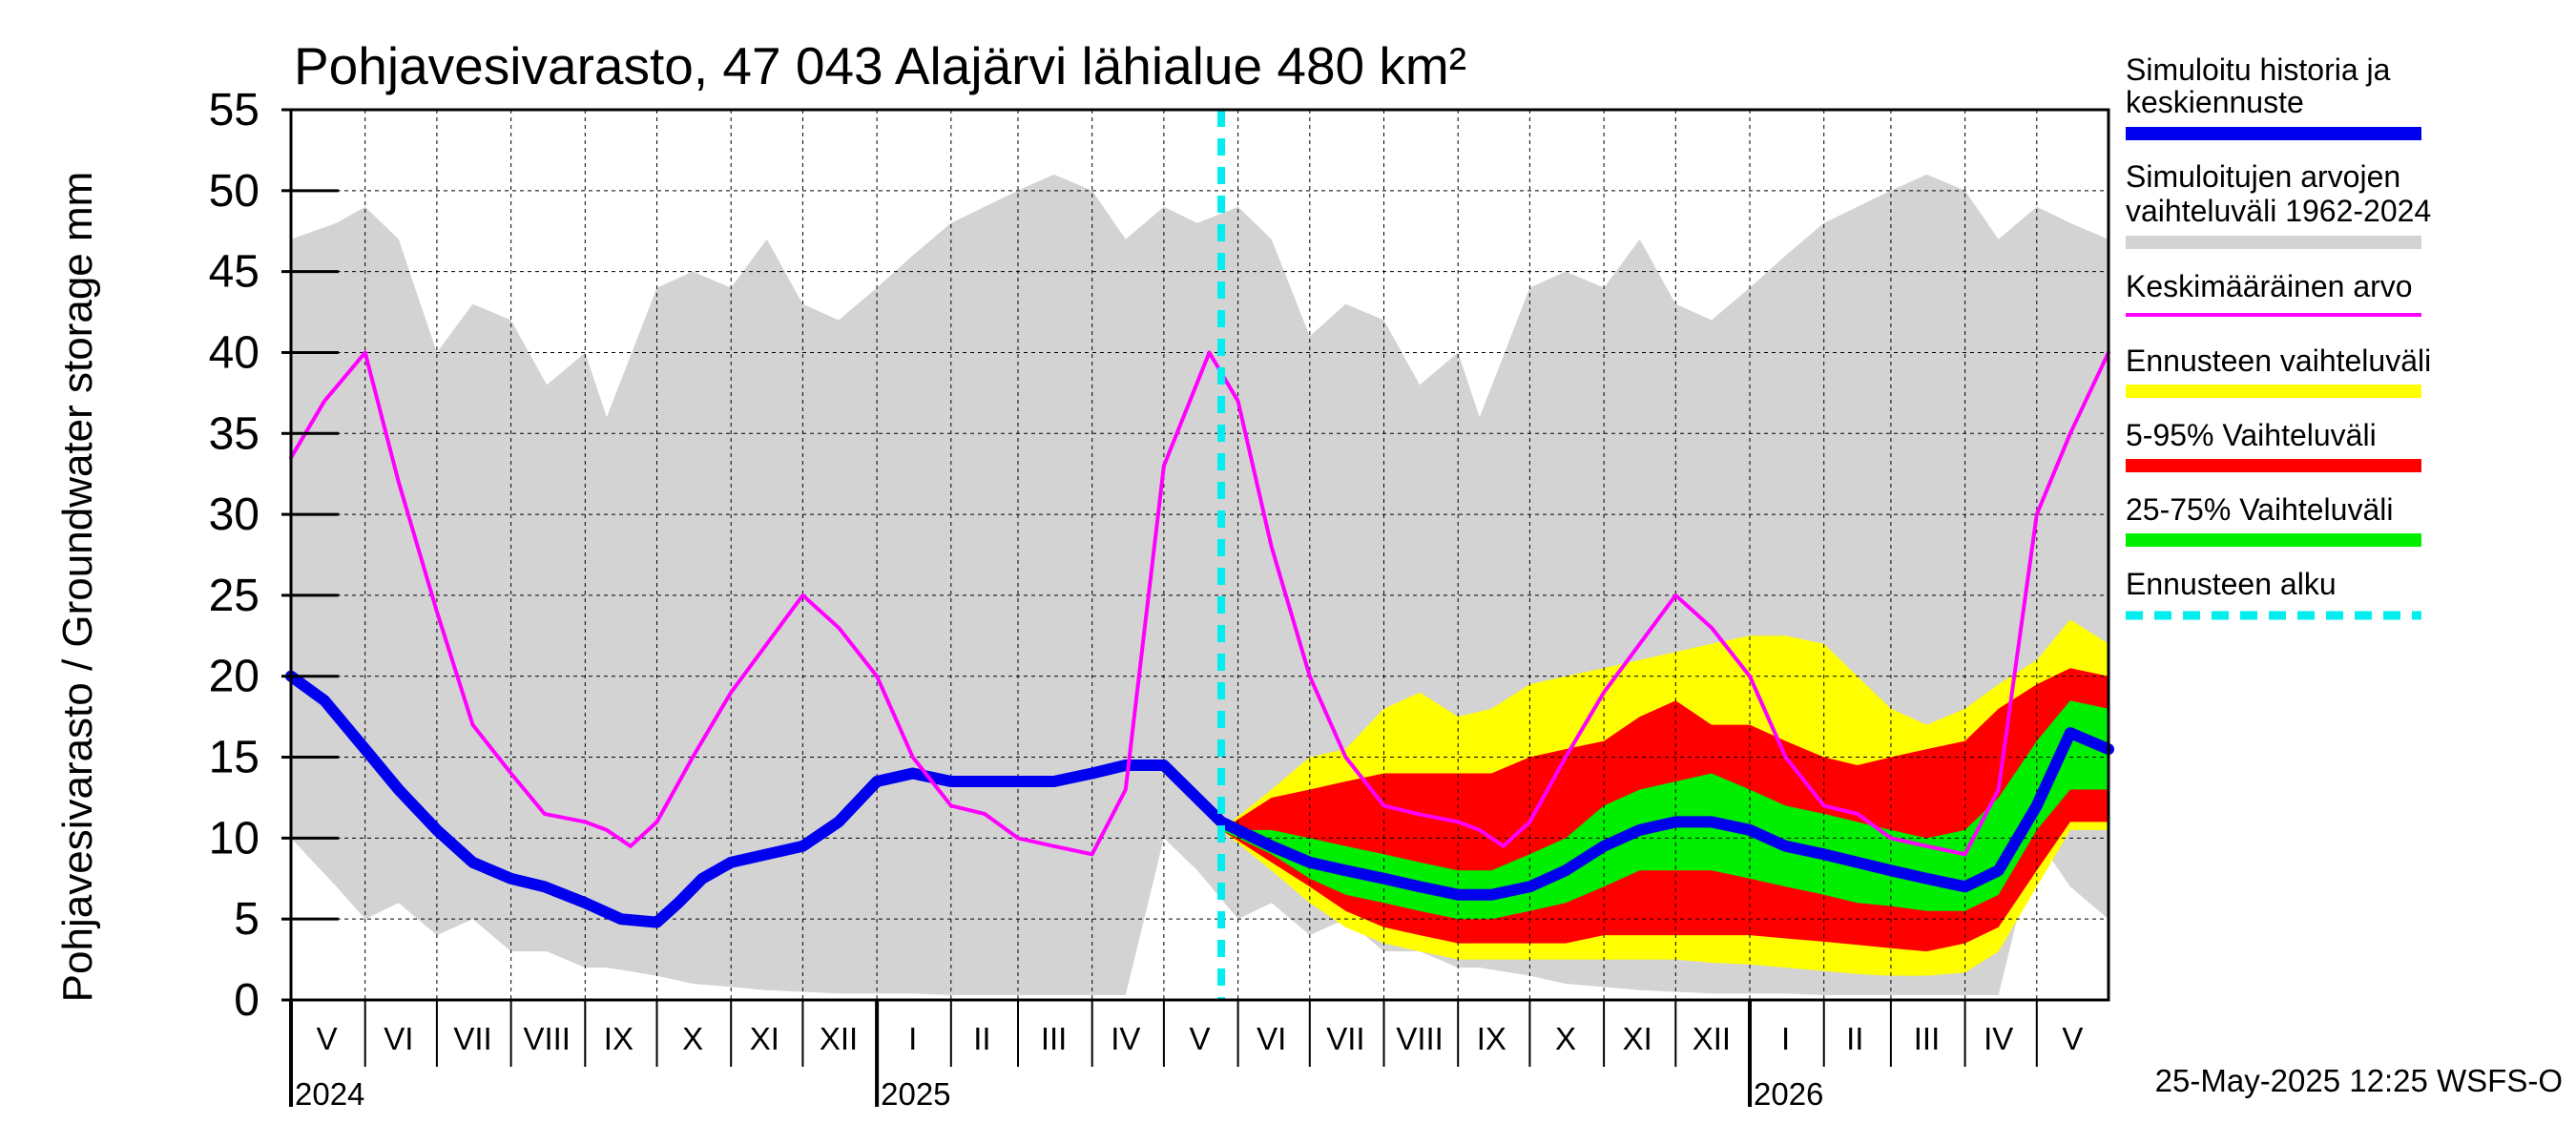  What do you see at coordinates (234, 352) in the screenshot?
I see `y-tick-label: 40` at bounding box center [234, 352].